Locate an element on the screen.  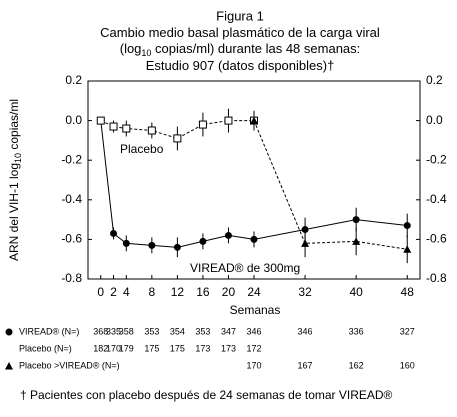
table-cell: 179 is located at coordinates (126, 348).